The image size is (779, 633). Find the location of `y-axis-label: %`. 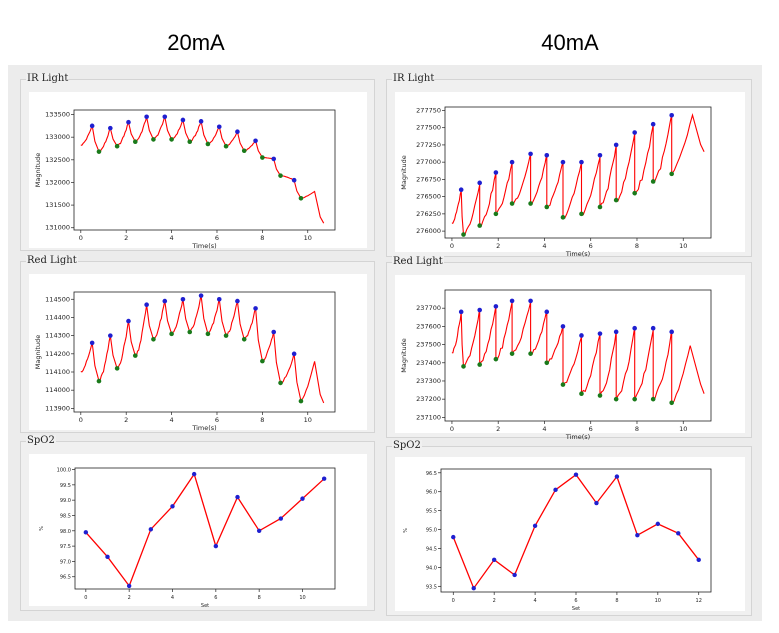

y-axis-label: % is located at coordinates (42, 528).